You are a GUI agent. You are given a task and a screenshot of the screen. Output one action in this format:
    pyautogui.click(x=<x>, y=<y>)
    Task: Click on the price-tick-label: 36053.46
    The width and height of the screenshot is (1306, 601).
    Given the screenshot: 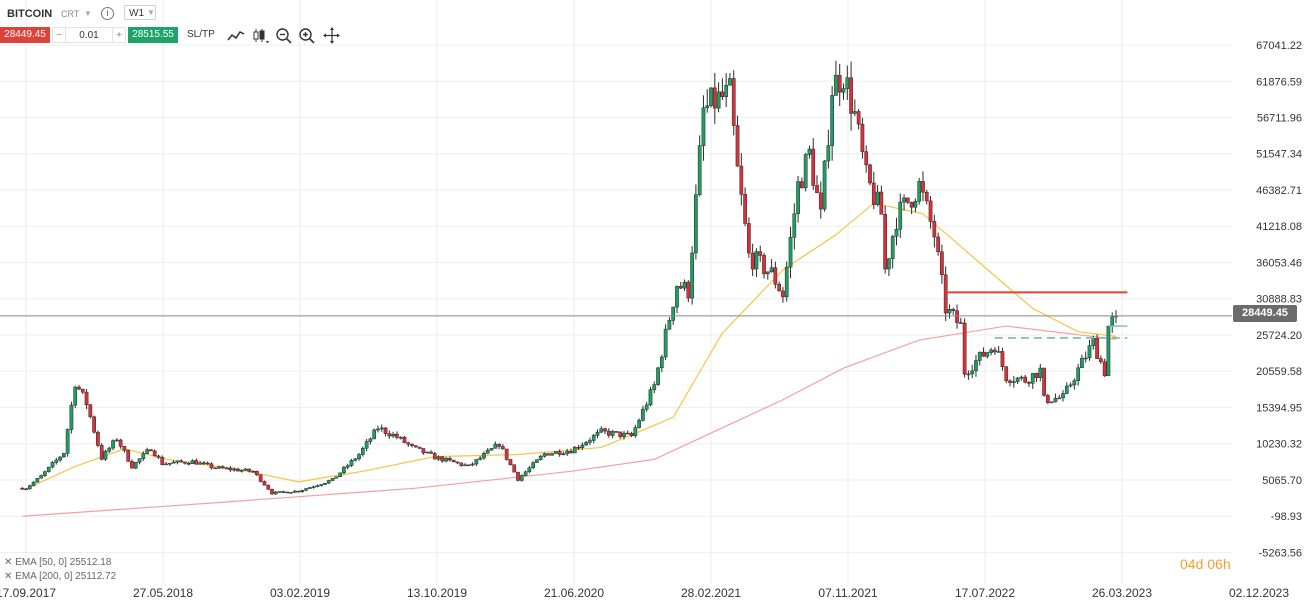 What is the action you would take?
    pyautogui.click(x=1279, y=263)
    